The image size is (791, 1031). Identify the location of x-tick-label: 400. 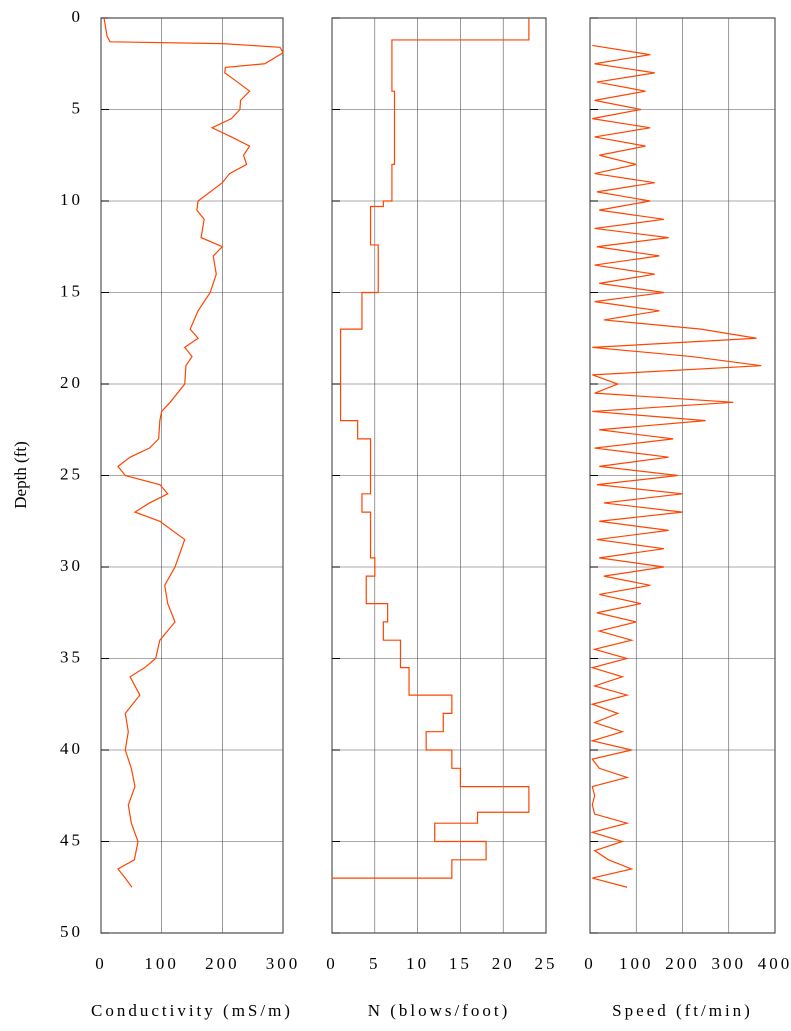
(774, 963).